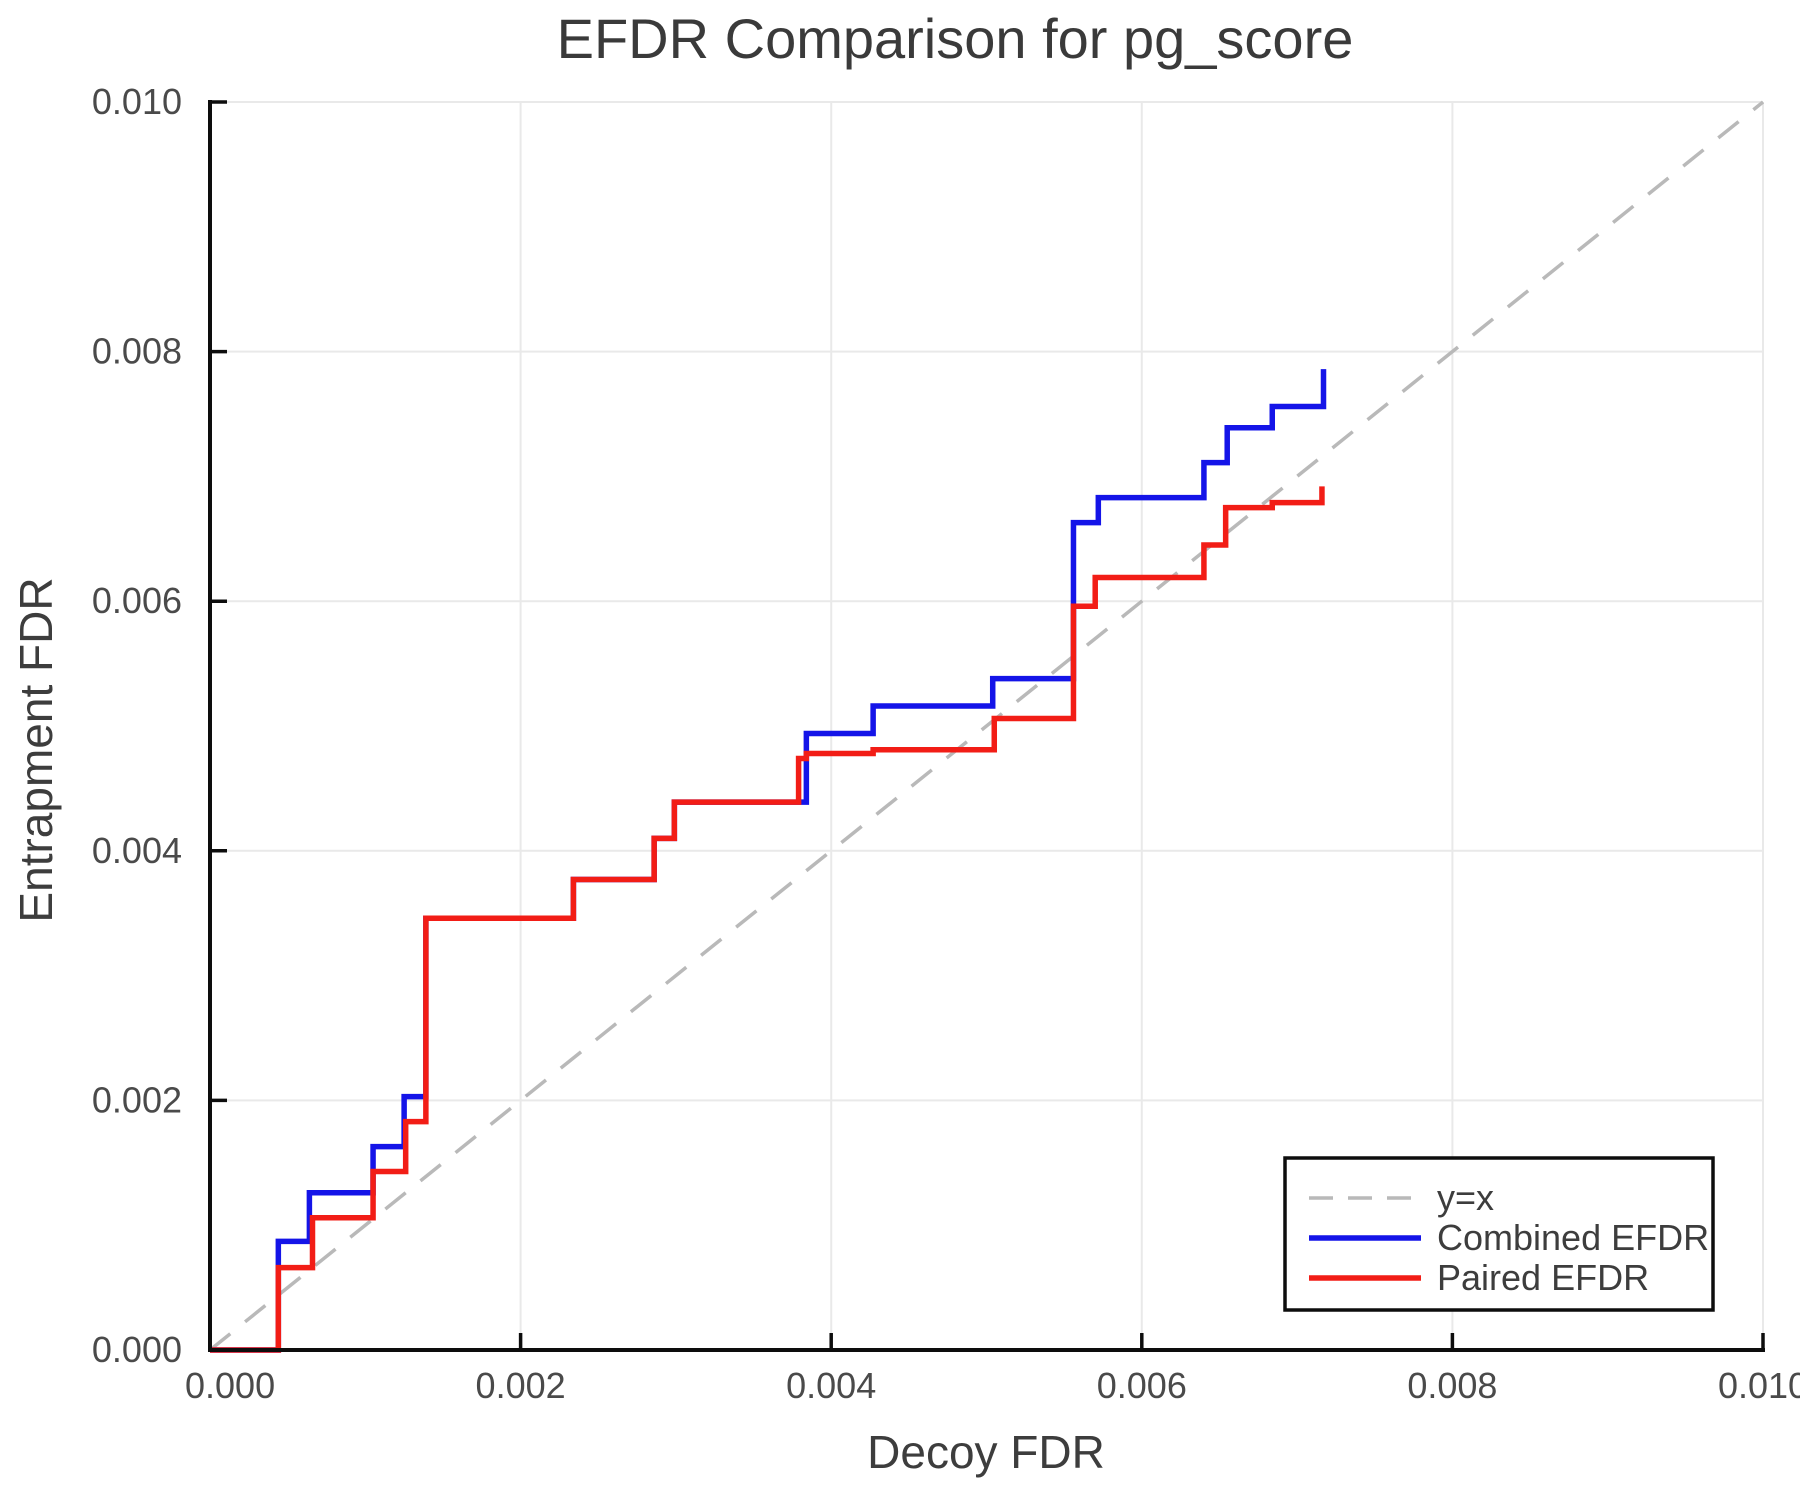  I want to click on chart-title: EFDR Comparison for pg_score, so click(955, 38).